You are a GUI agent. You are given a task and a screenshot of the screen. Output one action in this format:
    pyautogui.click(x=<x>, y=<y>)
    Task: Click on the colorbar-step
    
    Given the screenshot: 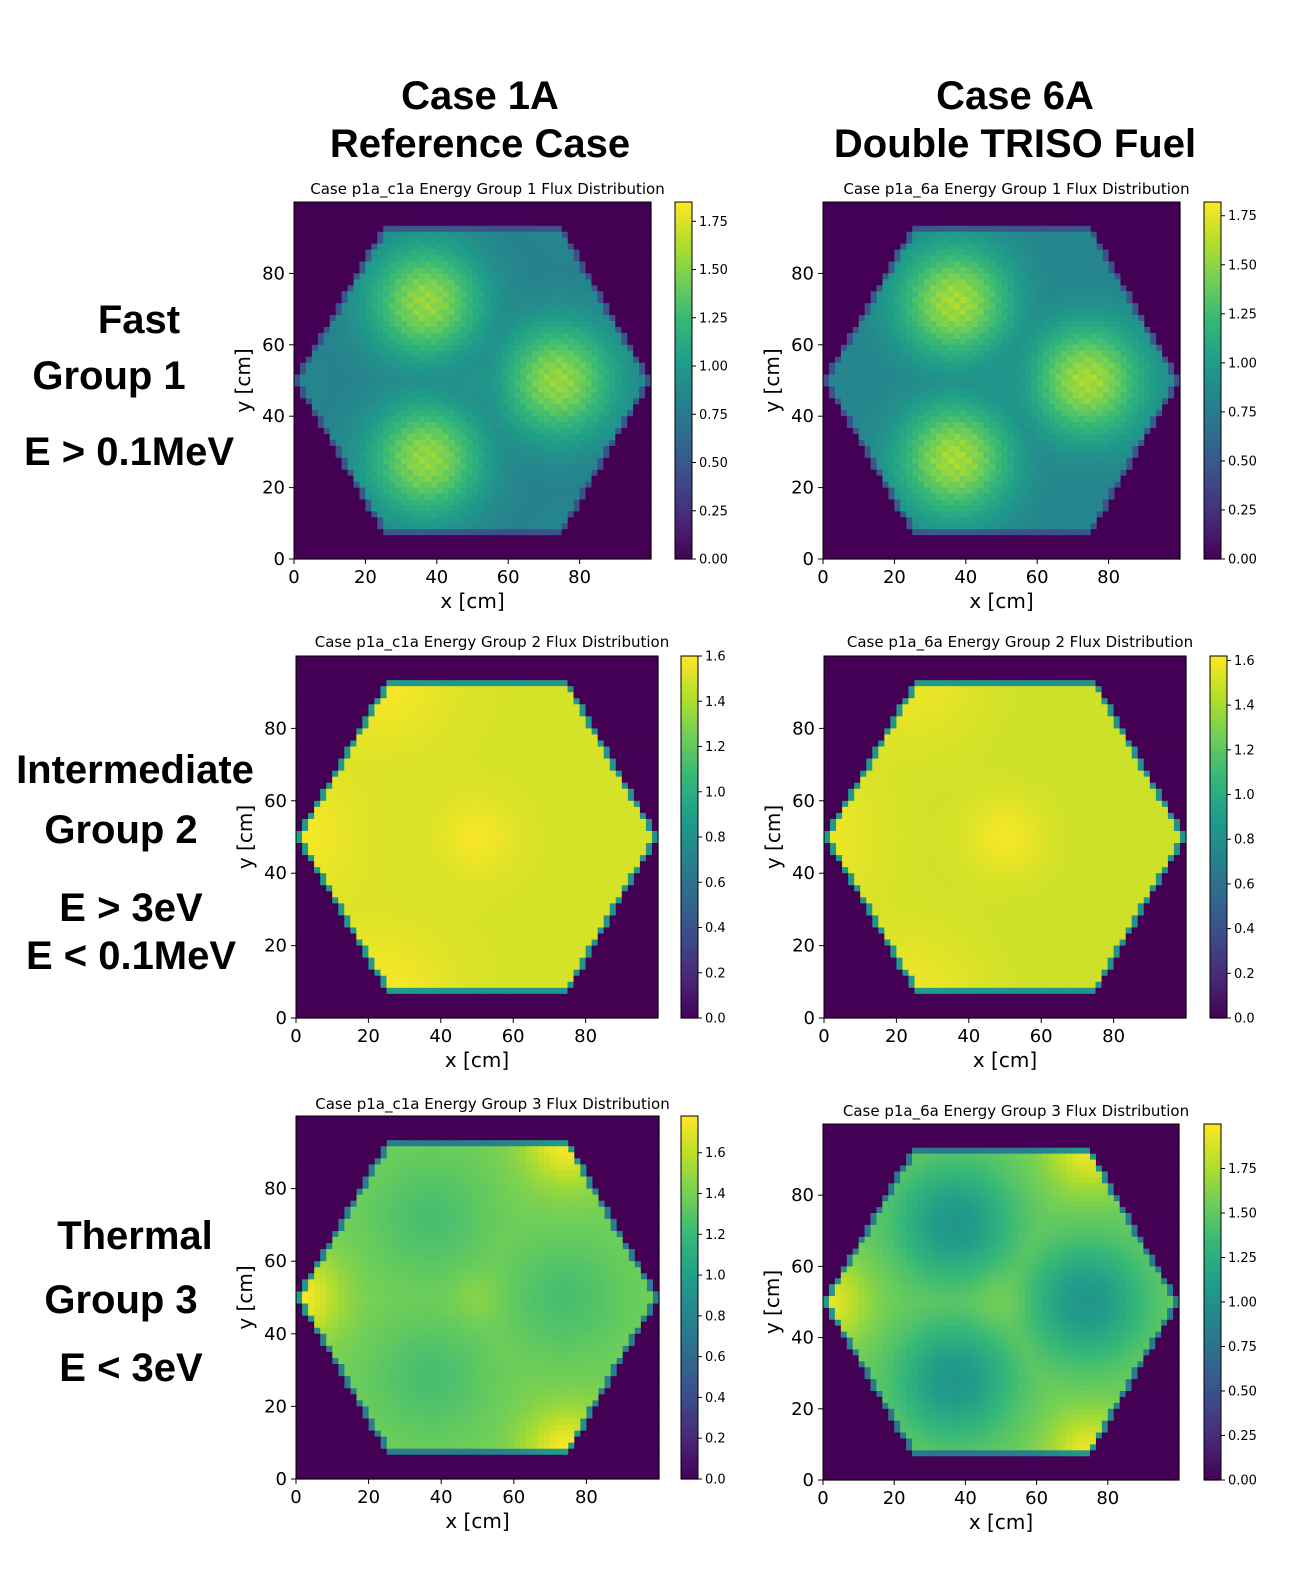 What is the action you would take?
    pyautogui.click(x=683, y=231)
    